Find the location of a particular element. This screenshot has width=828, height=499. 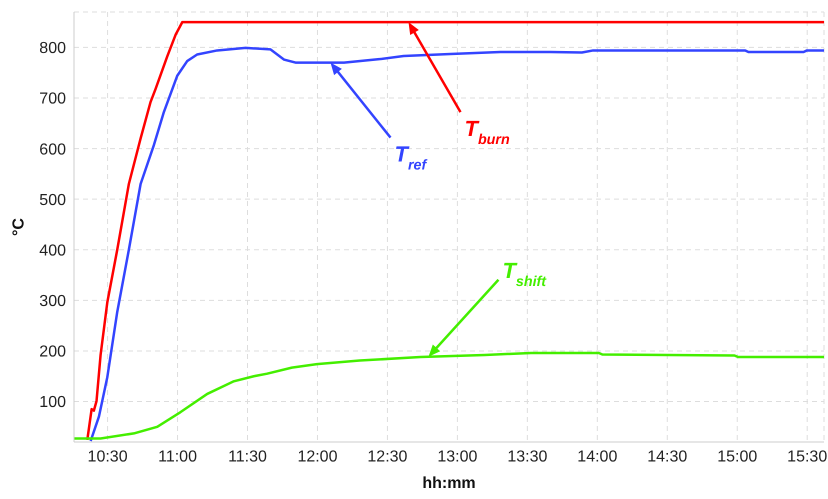

y-tick-label: 200 is located at coordinates (52, 352).